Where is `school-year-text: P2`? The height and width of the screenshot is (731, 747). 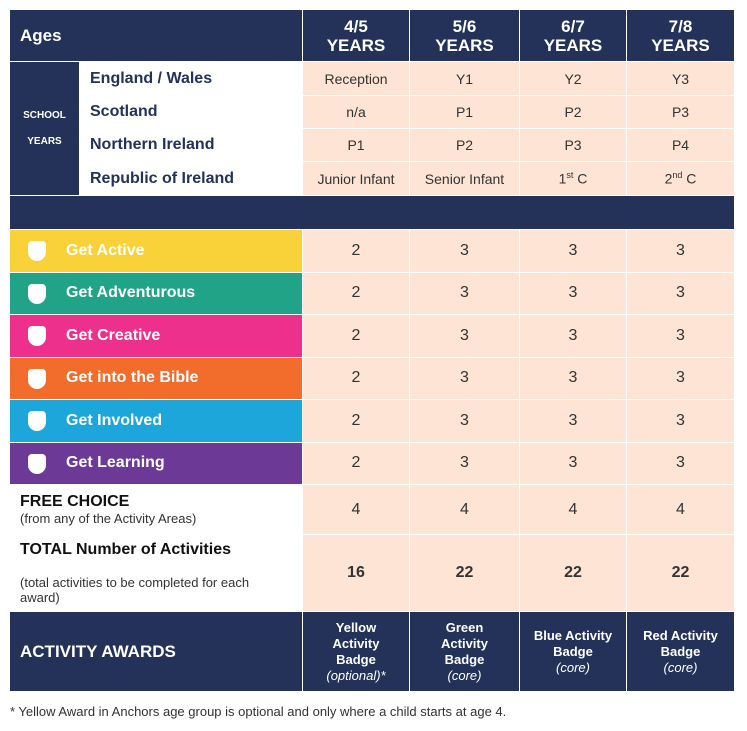
school-year-text: P2 is located at coordinates (464, 145).